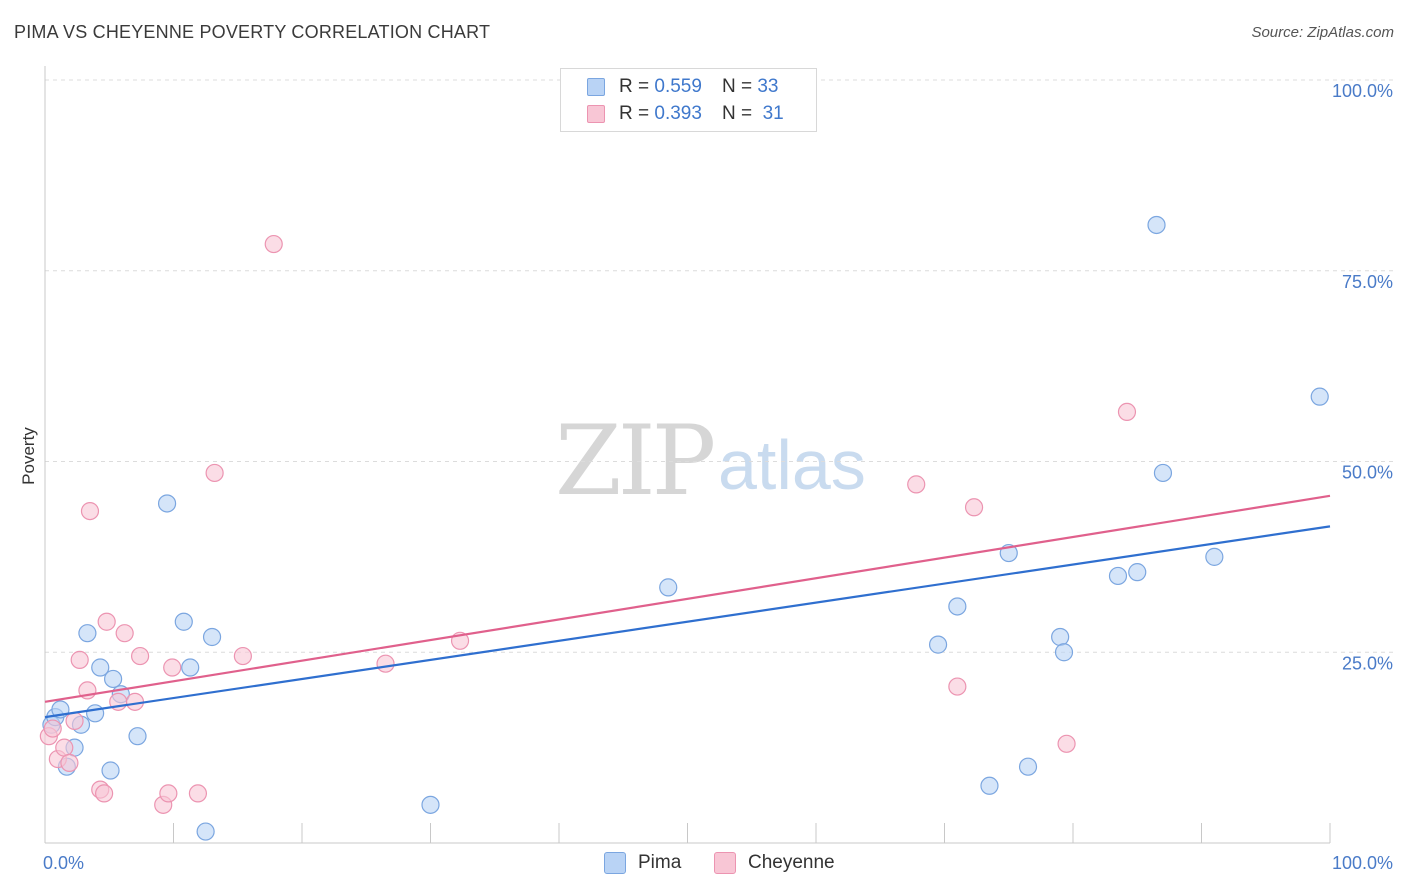  What do you see at coordinates (773, 113) in the screenshot?
I see `cheyenne-n-value: 31` at bounding box center [773, 113].